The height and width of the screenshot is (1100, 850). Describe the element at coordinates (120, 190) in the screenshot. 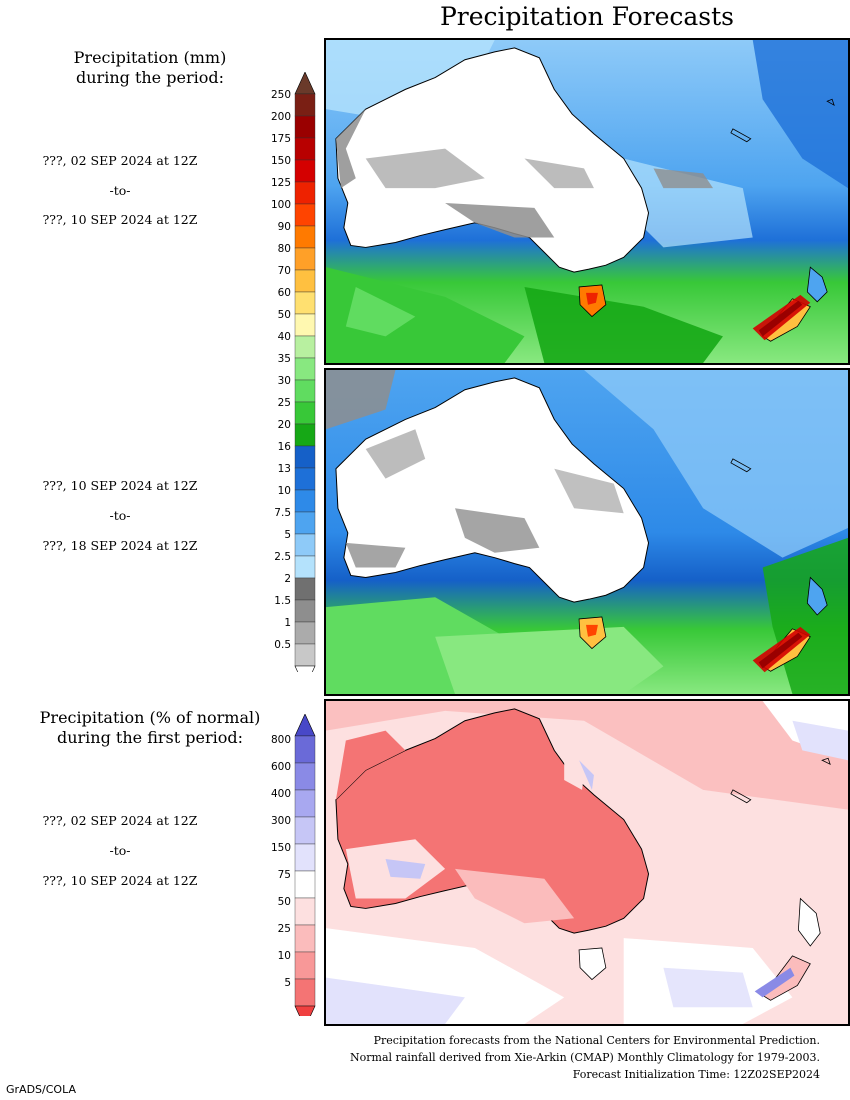

I see `period1-separator: -to-` at that location.